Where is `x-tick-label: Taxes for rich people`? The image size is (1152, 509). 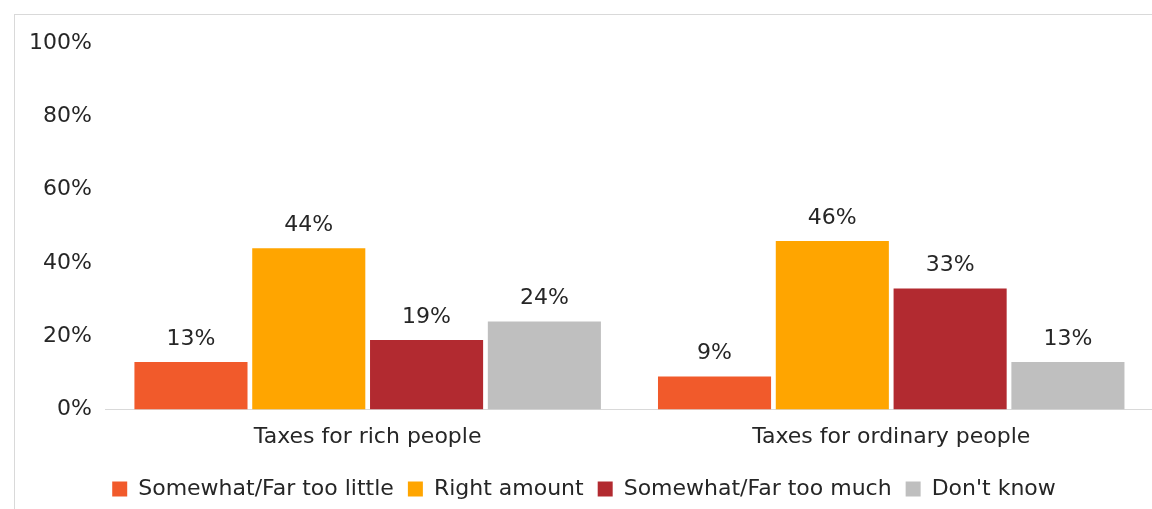 x-tick-label: Taxes for rich people is located at coordinates (367, 435).